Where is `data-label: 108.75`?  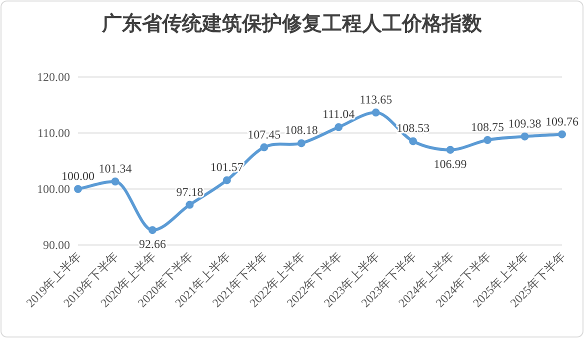
data-label: 108.75 is located at coordinates (487, 127).